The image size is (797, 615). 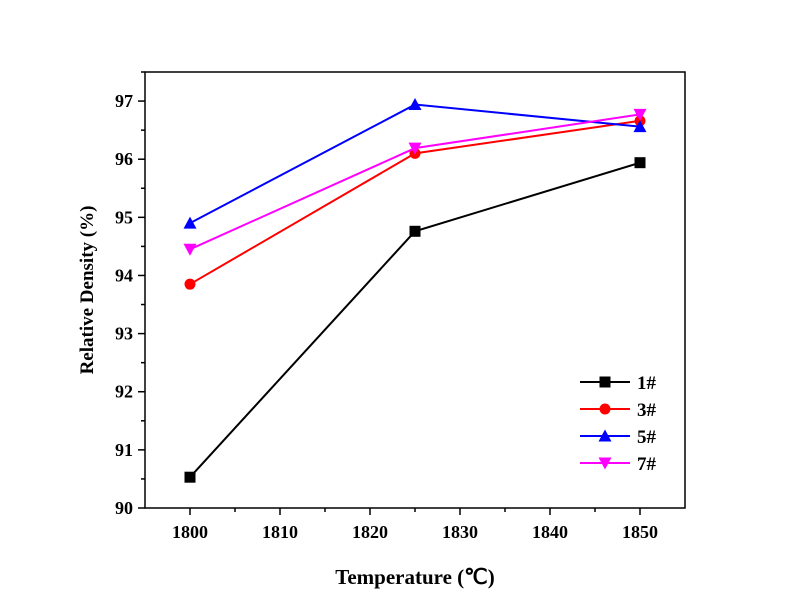 I want to click on y-tick-label: 97, so click(x=124, y=101).